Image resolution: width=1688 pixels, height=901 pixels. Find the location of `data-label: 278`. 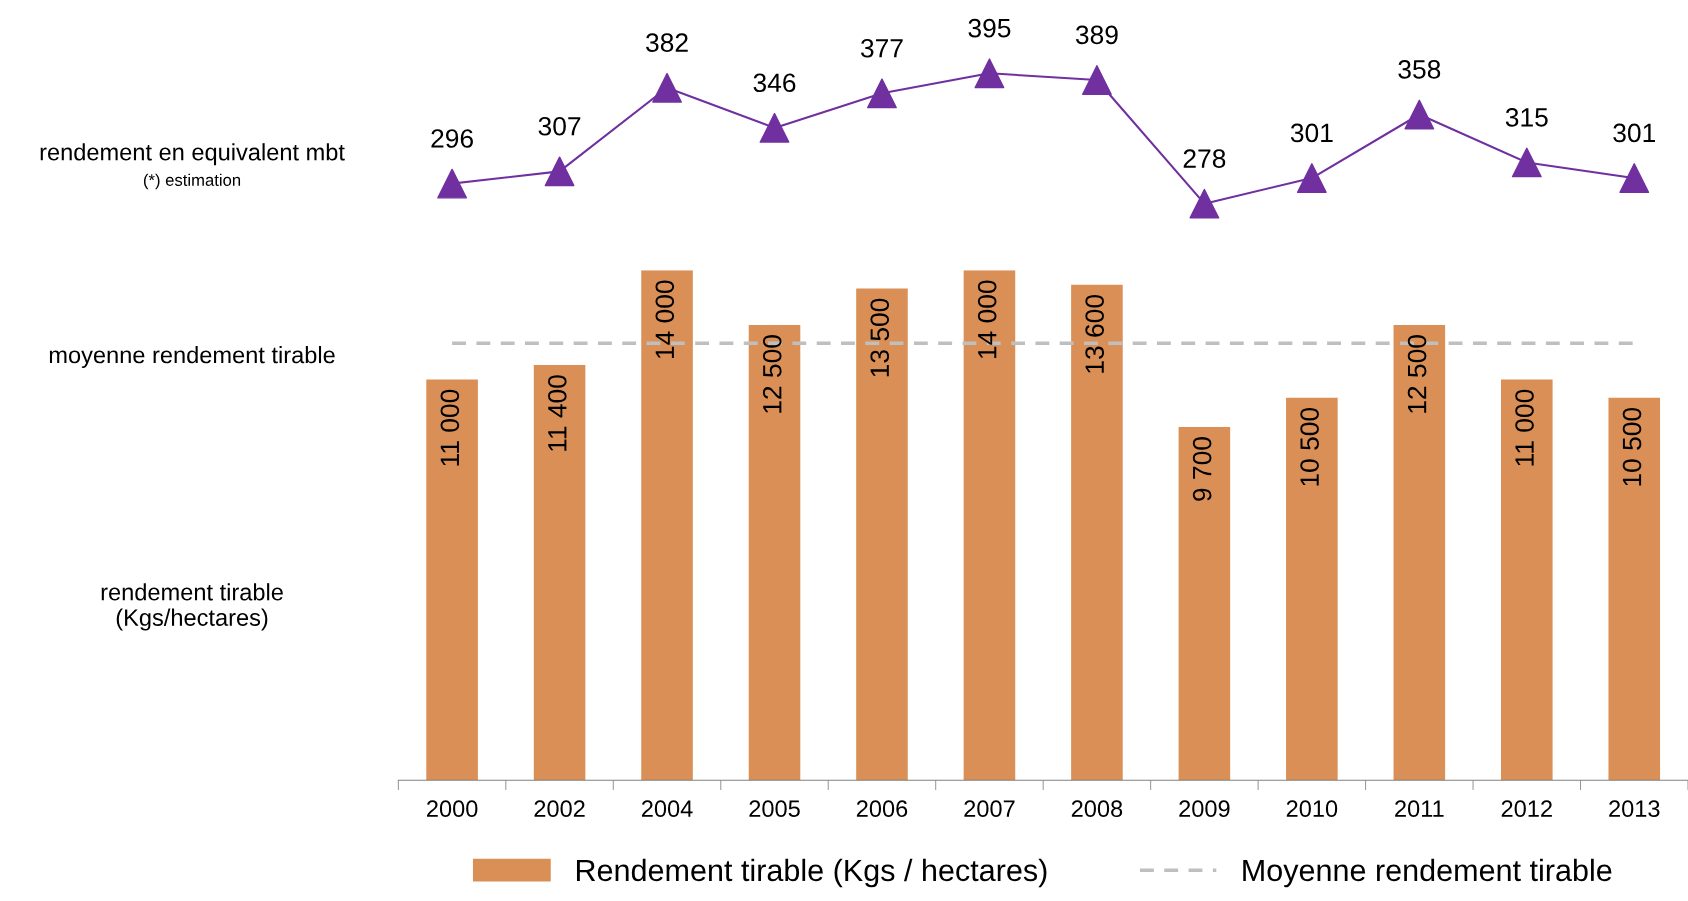

data-label: 278 is located at coordinates (1204, 158).